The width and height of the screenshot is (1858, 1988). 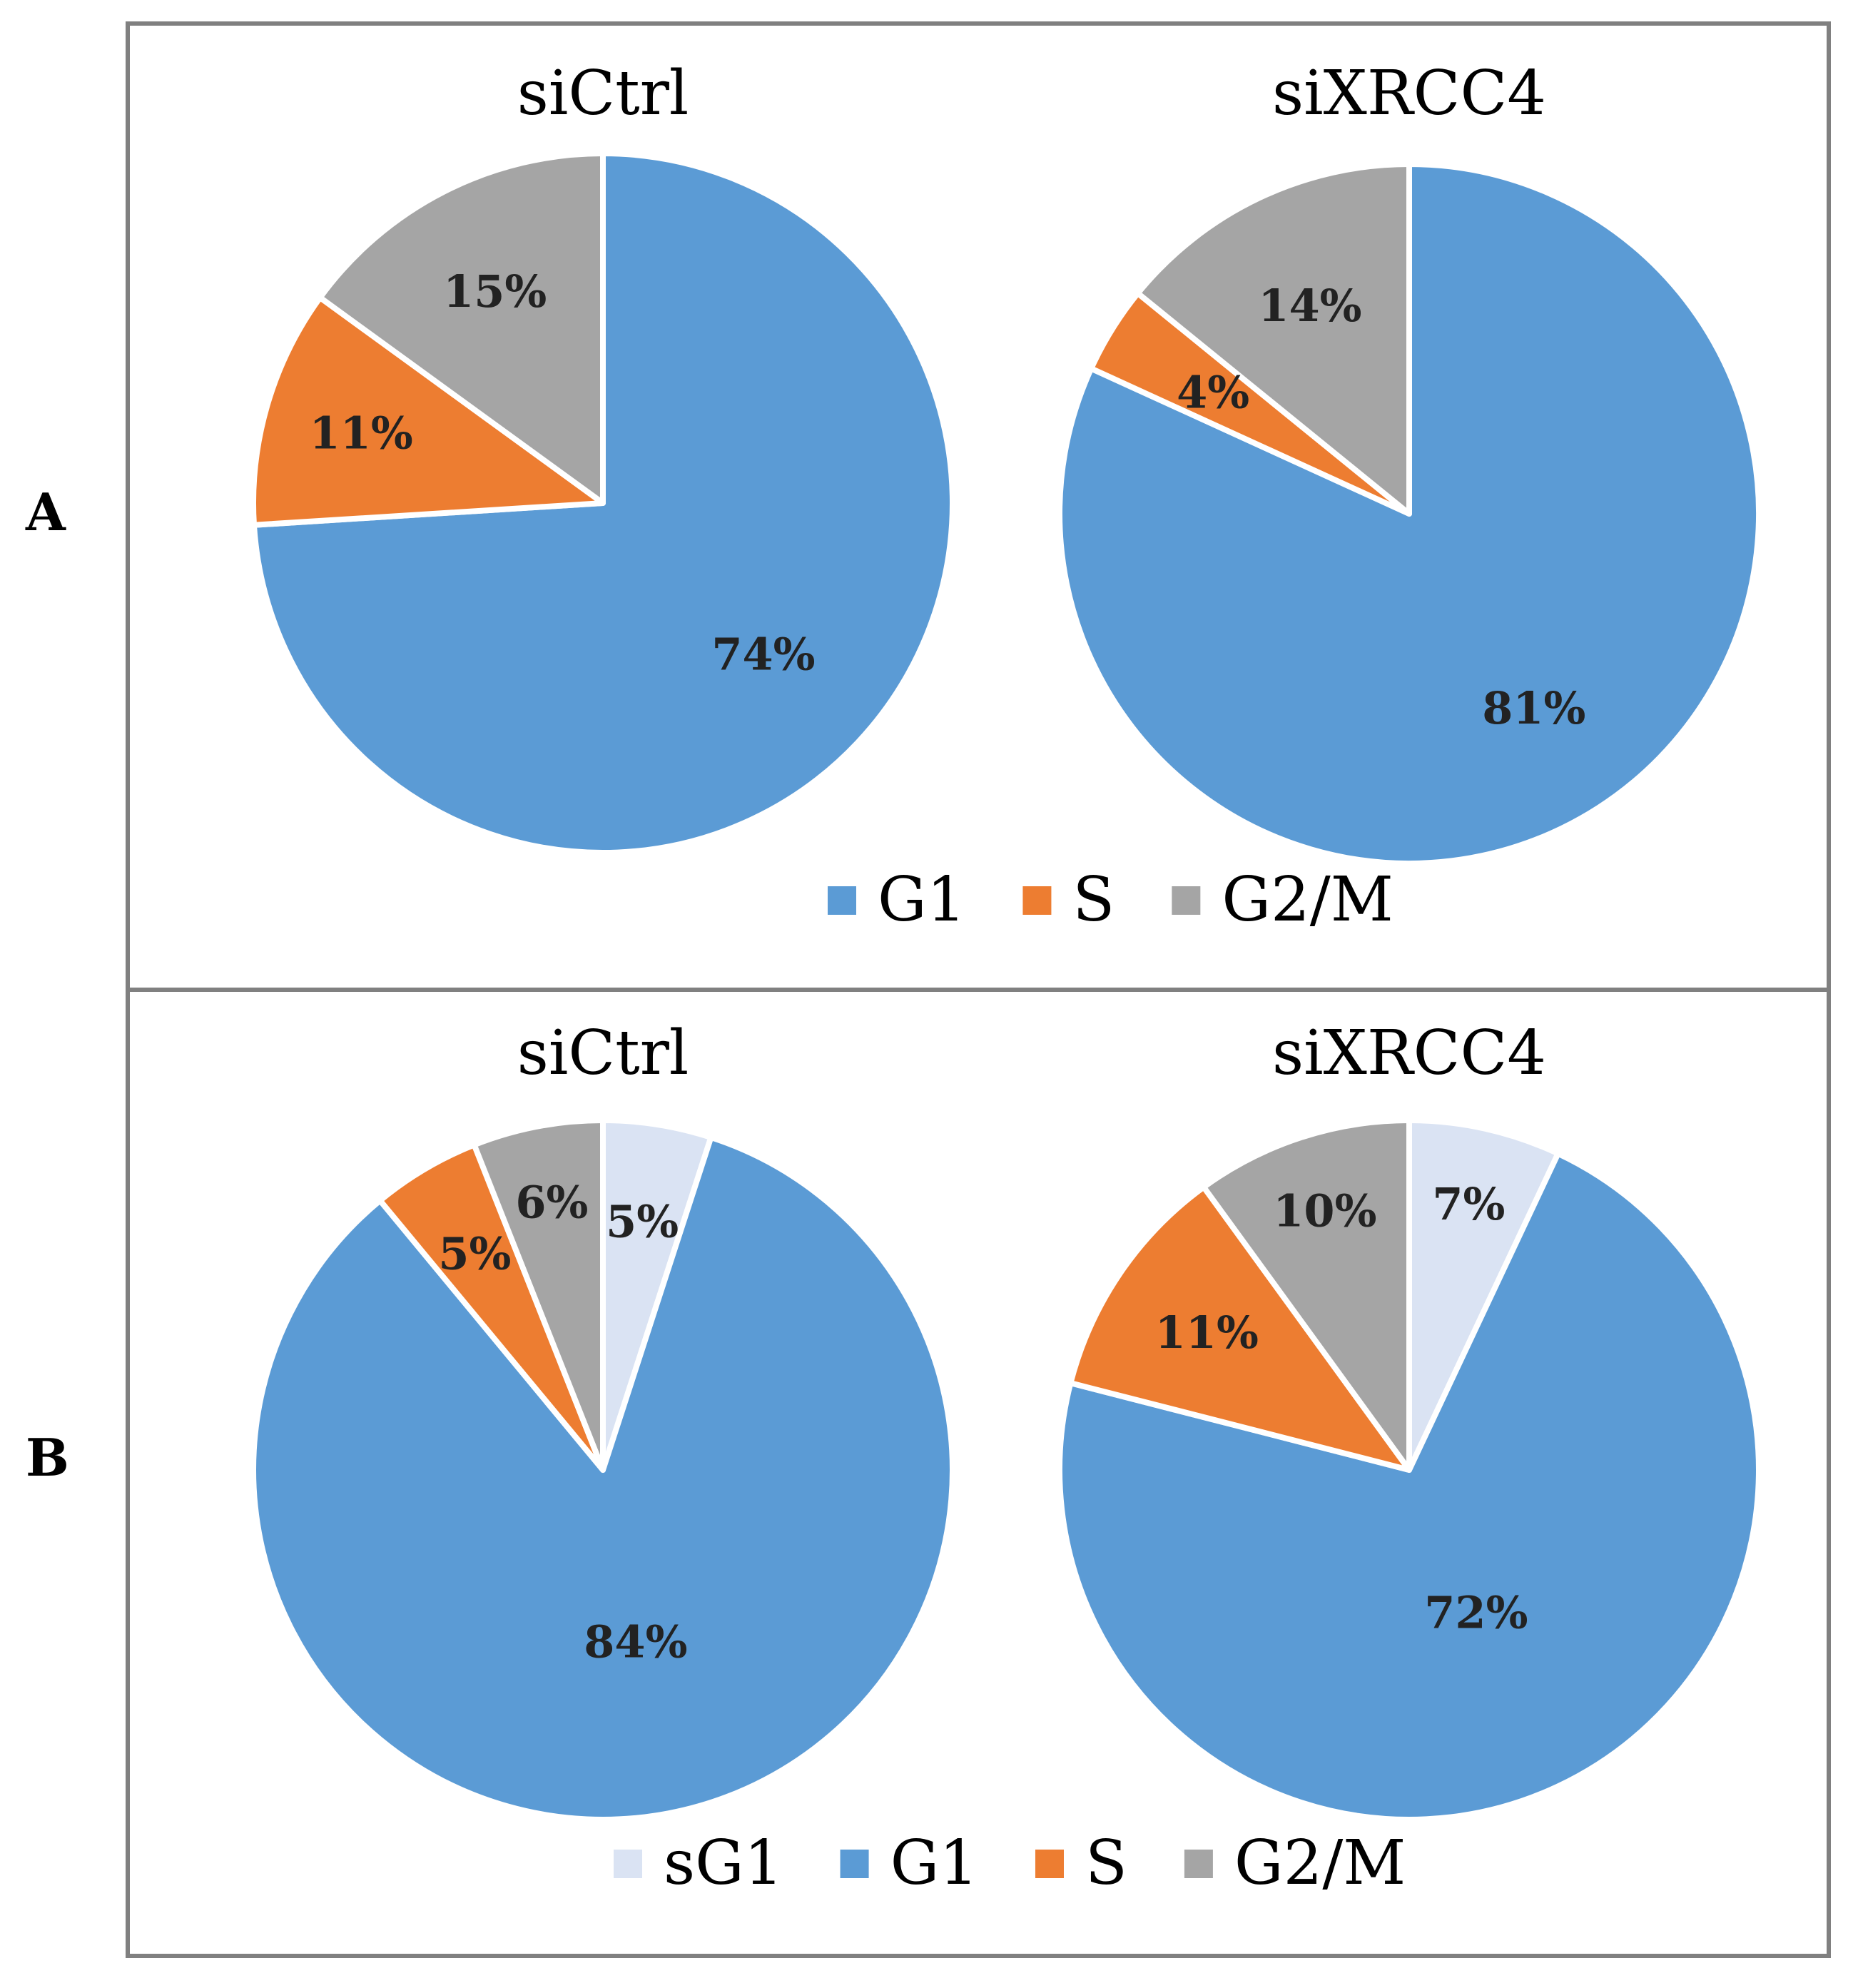 I want to click on slice-label-g2-m: 10%, so click(x=1324, y=1211).